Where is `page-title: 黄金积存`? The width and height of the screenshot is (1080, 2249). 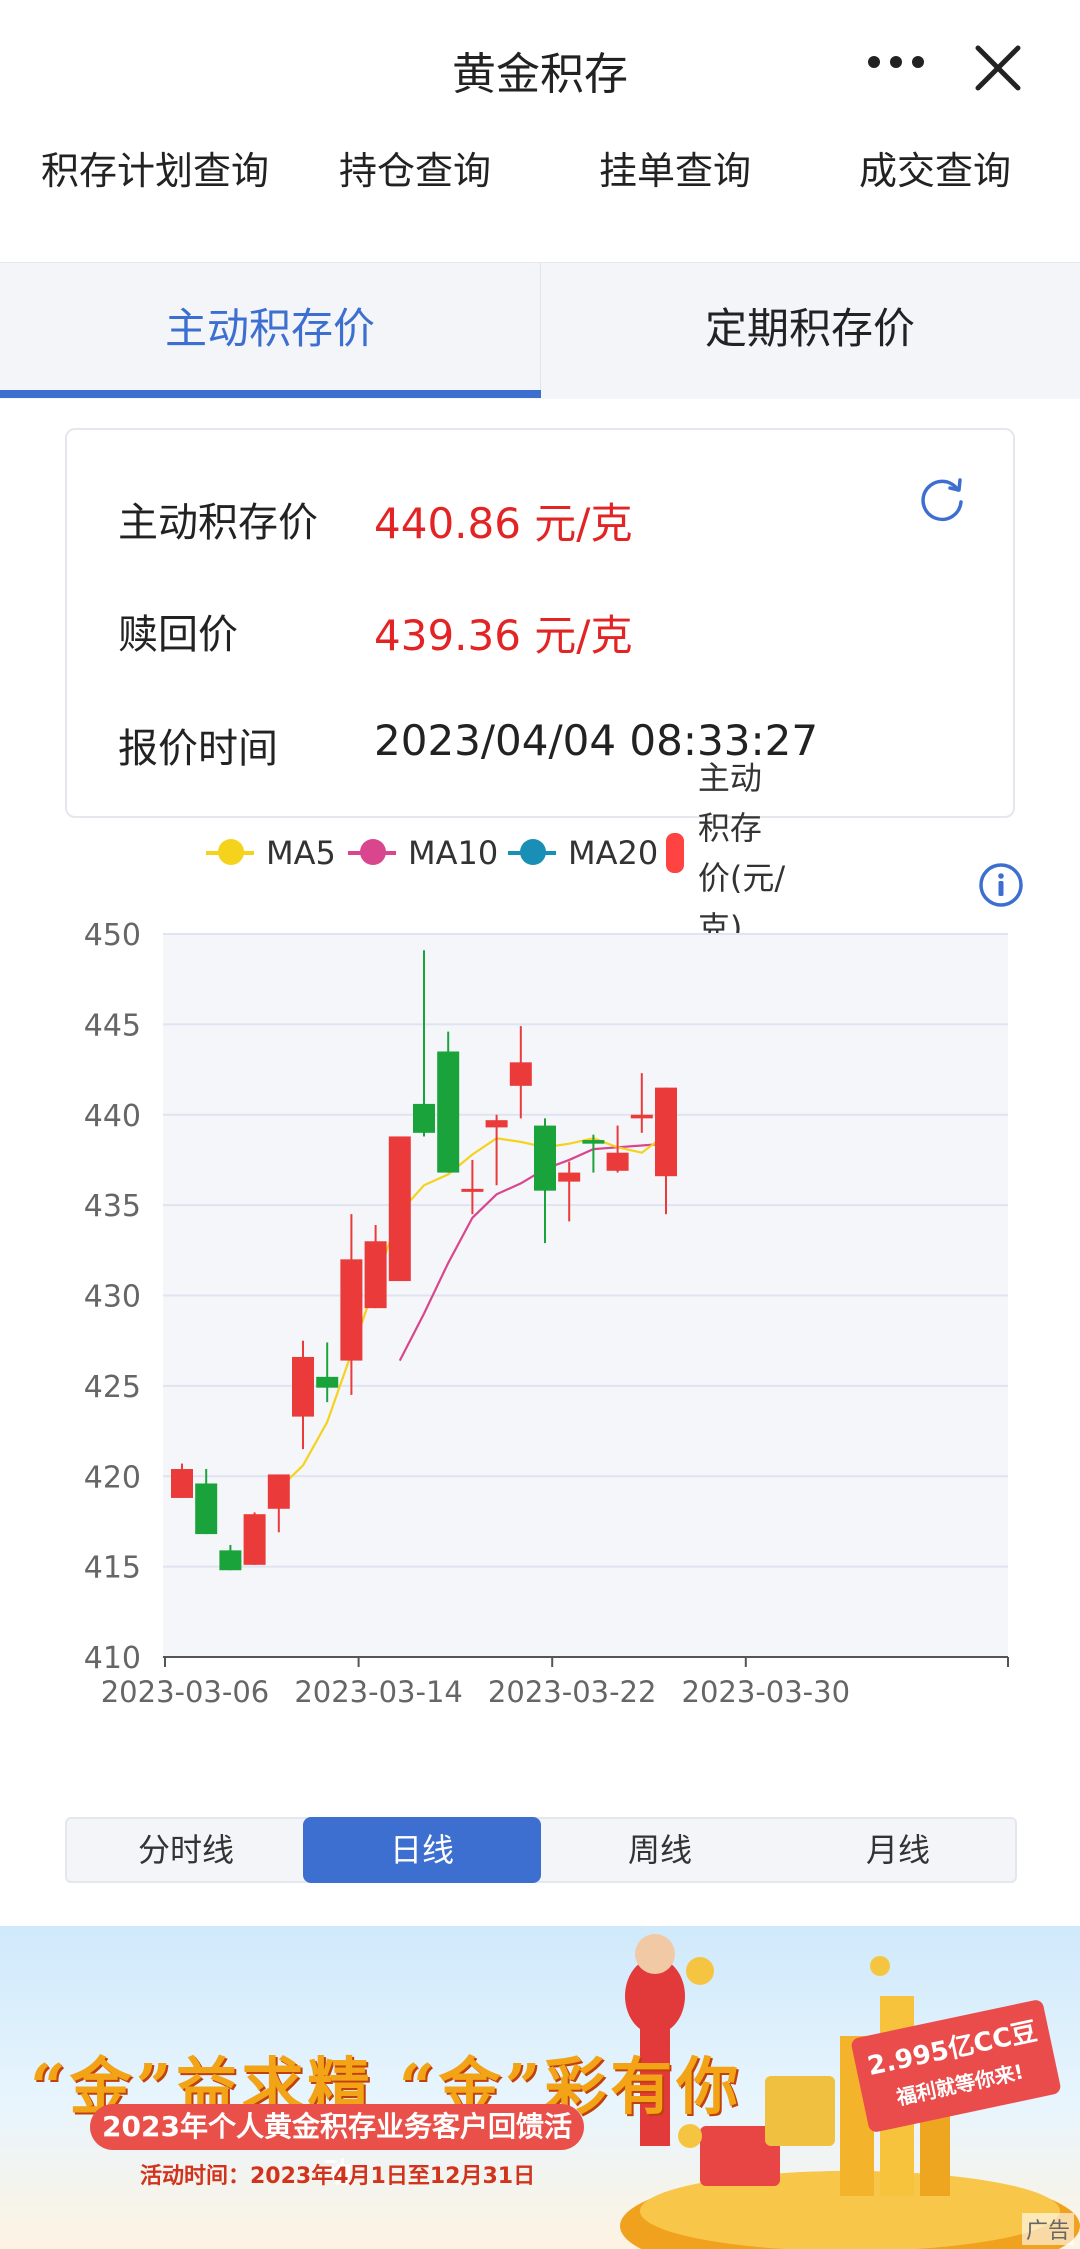 page-title: 黄金积存 is located at coordinates (540, 74).